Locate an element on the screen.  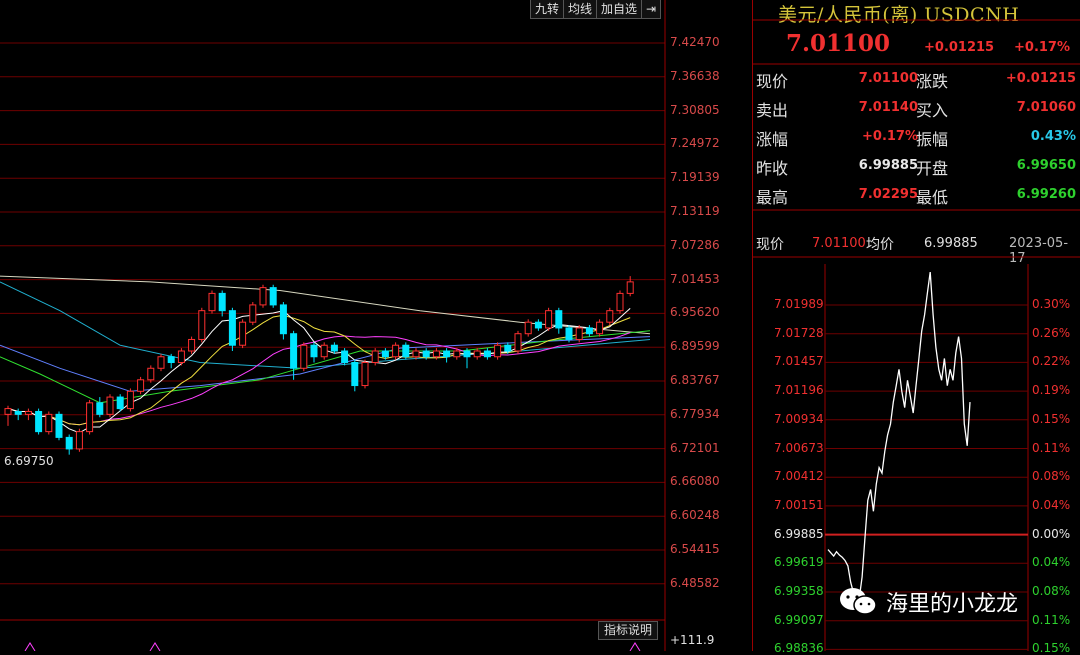
intraday-now-label: 现价 is located at coordinates (770, 245).